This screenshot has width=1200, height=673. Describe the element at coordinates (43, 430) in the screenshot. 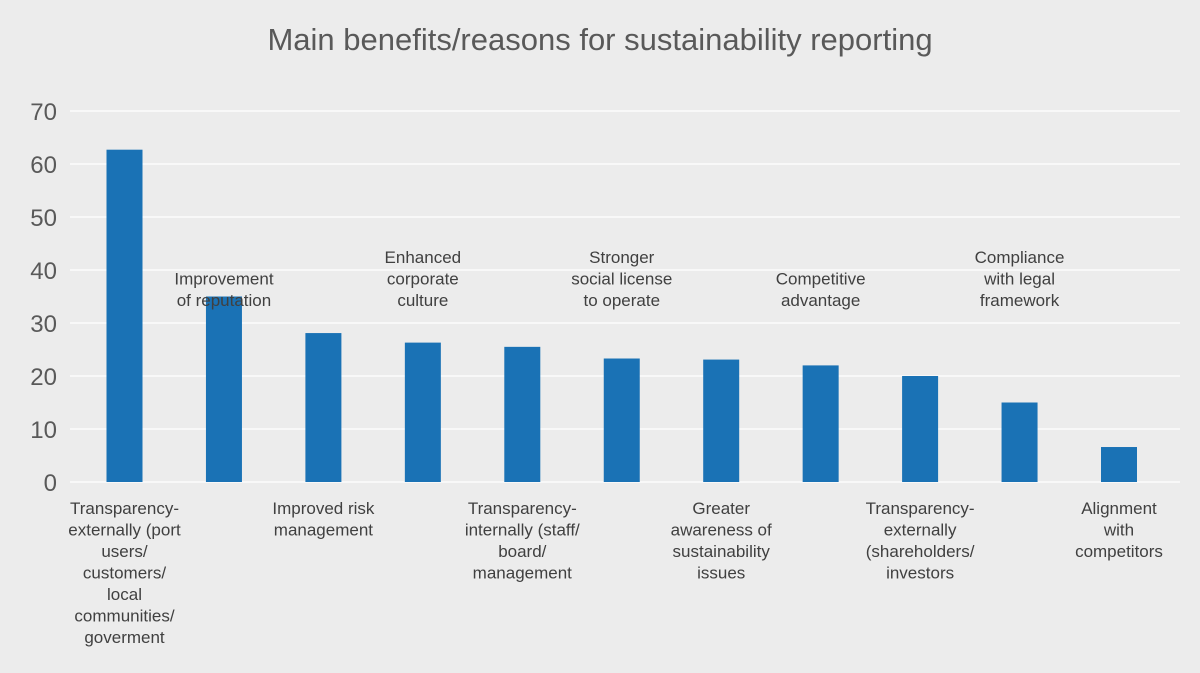

I see `y-tick-label: 10` at that location.